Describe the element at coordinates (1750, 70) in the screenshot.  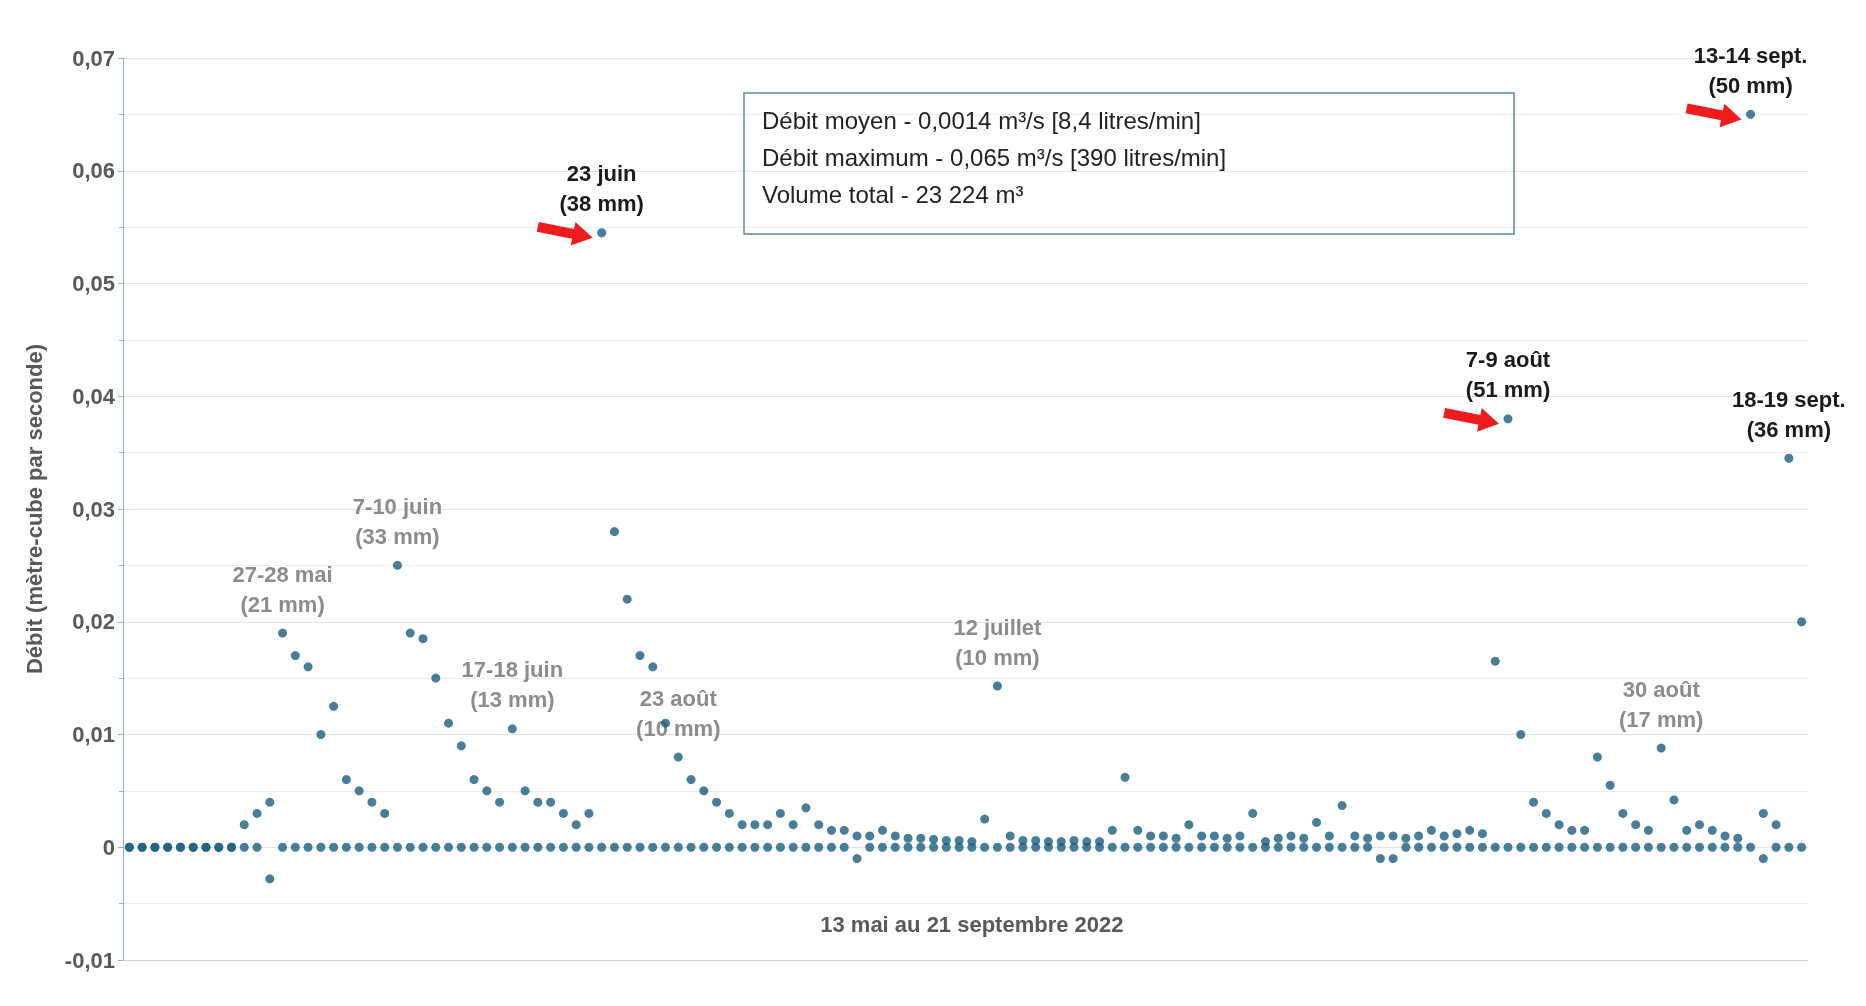
I see `annotation: 13-14 sept. (50 mm)` at that location.